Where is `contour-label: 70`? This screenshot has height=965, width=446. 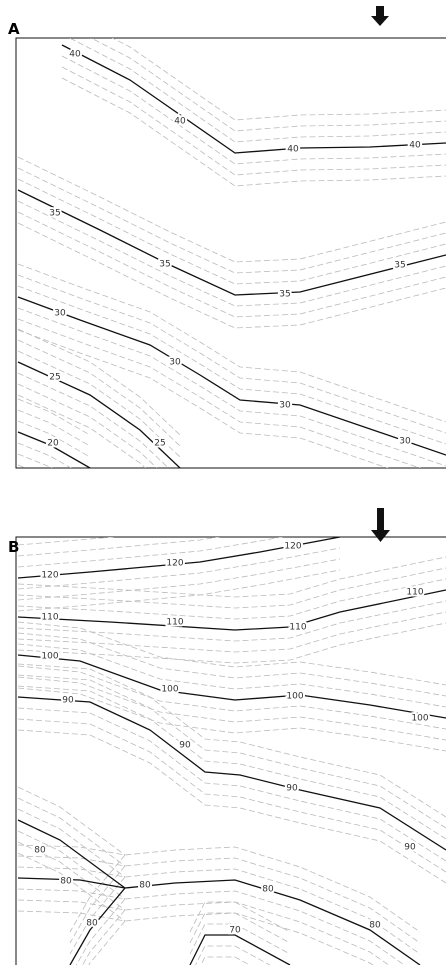 contour-label: 70 is located at coordinates (235, 931).